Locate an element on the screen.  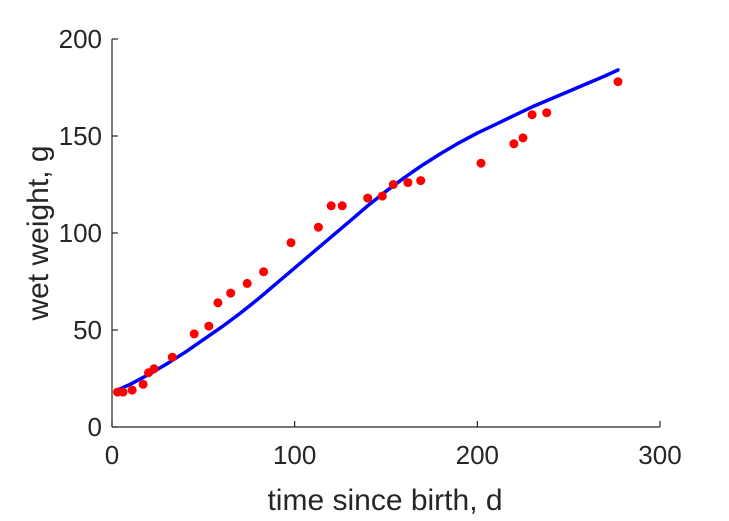
y-tick-label: 50 is located at coordinates (87, 330).